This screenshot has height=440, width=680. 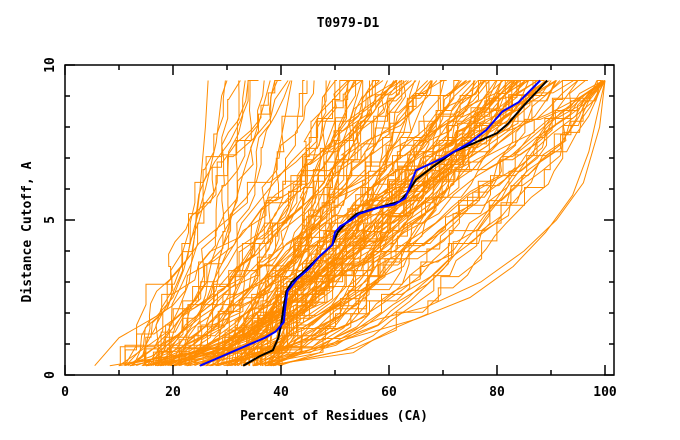 I want to click on y-tick-label: 0, so click(x=50, y=375).